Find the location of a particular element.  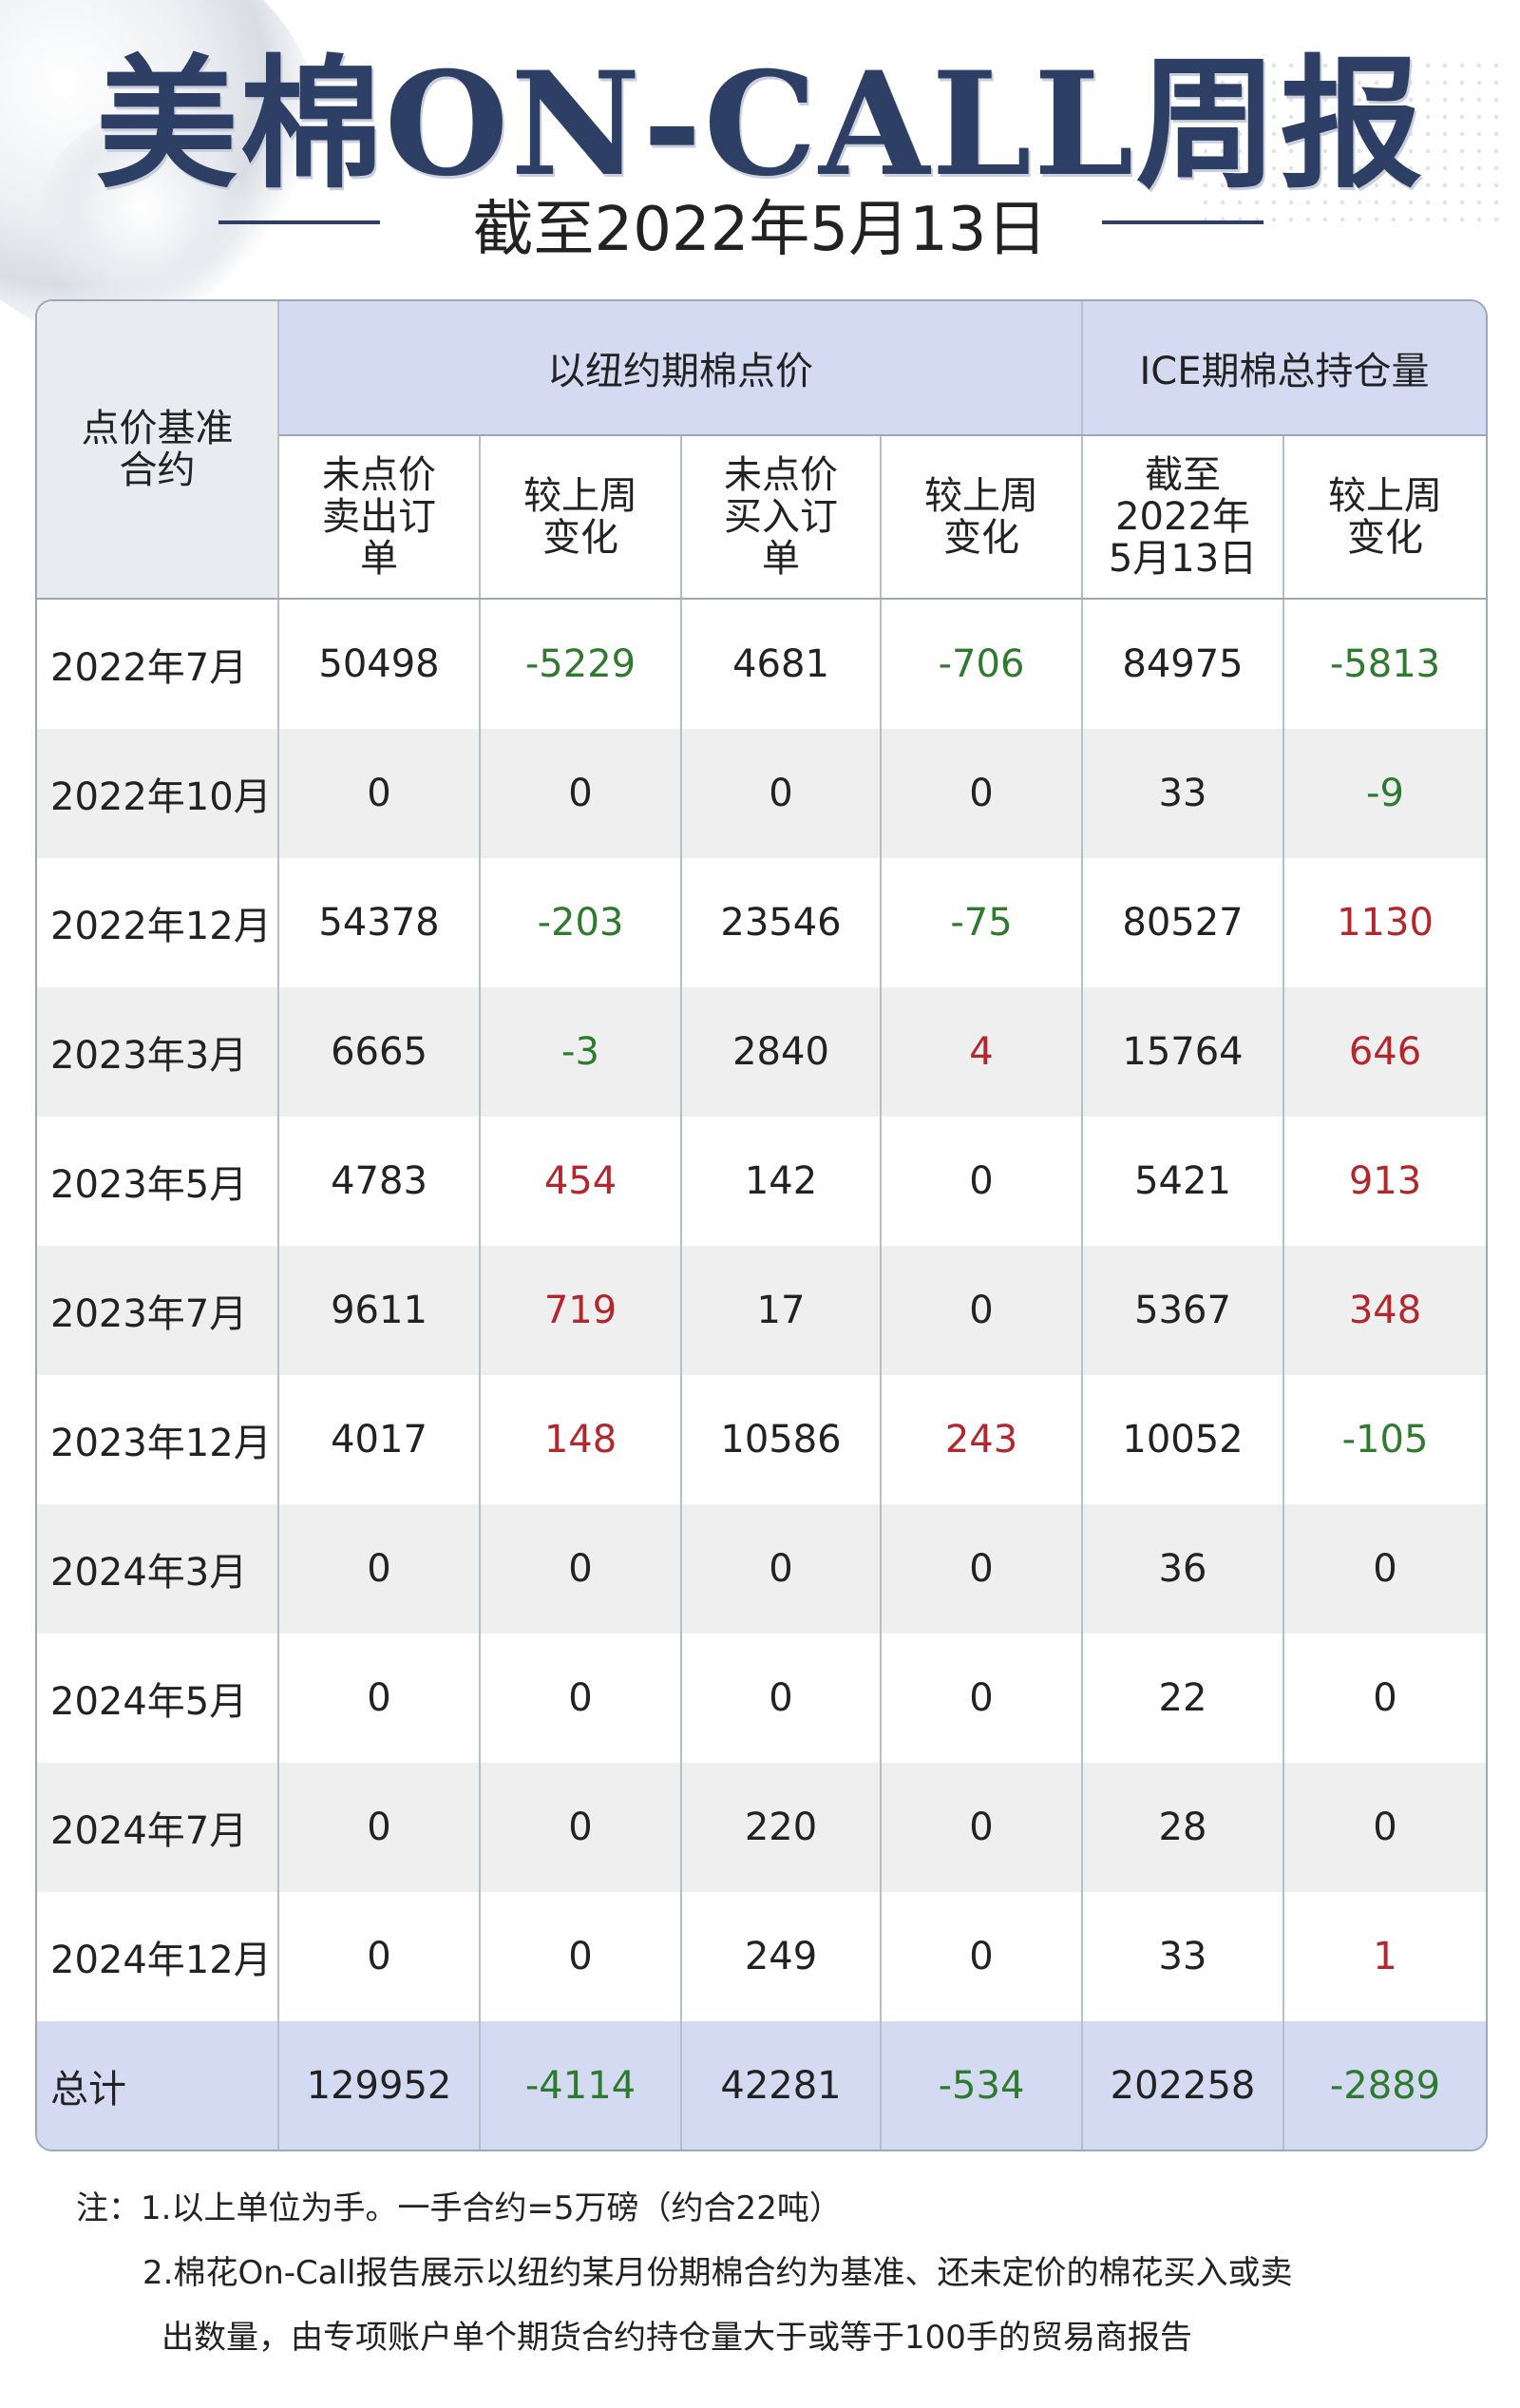

row-contract-label: 2022年7月 is located at coordinates (158, 664).